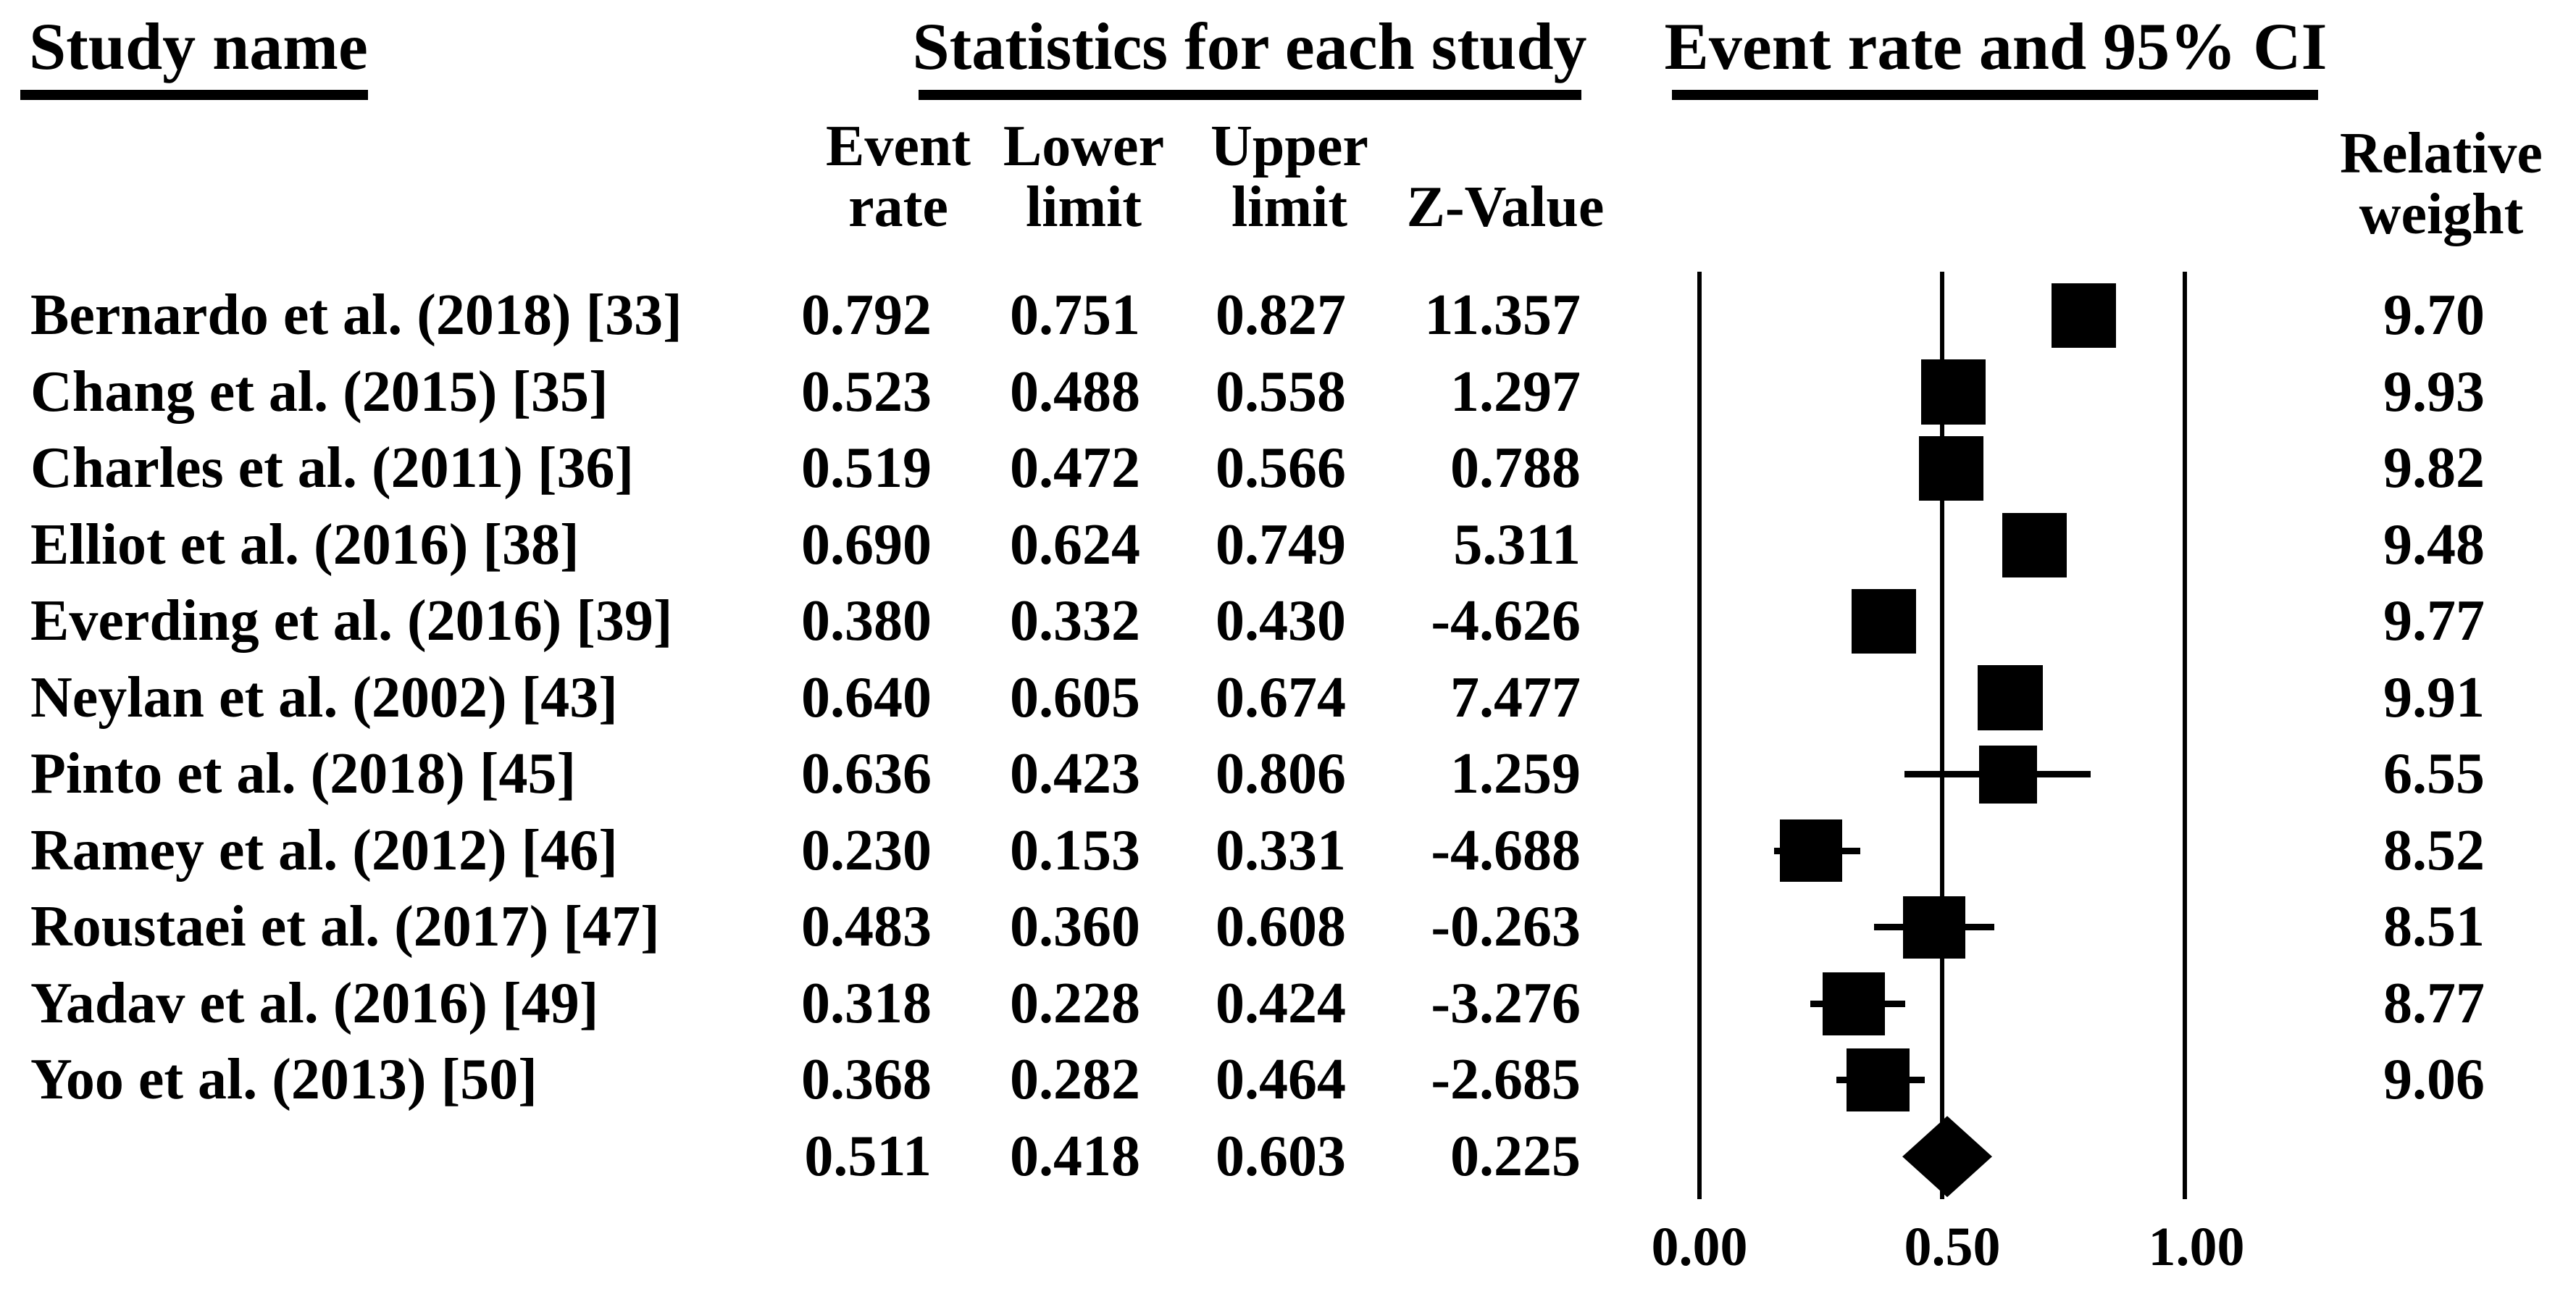 This screenshot has height=1310, width=2576. What do you see at coordinates (332, 468) in the screenshot?
I see `study-name-cell: Charles et al. (2011) [36]` at bounding box center [332, 468].